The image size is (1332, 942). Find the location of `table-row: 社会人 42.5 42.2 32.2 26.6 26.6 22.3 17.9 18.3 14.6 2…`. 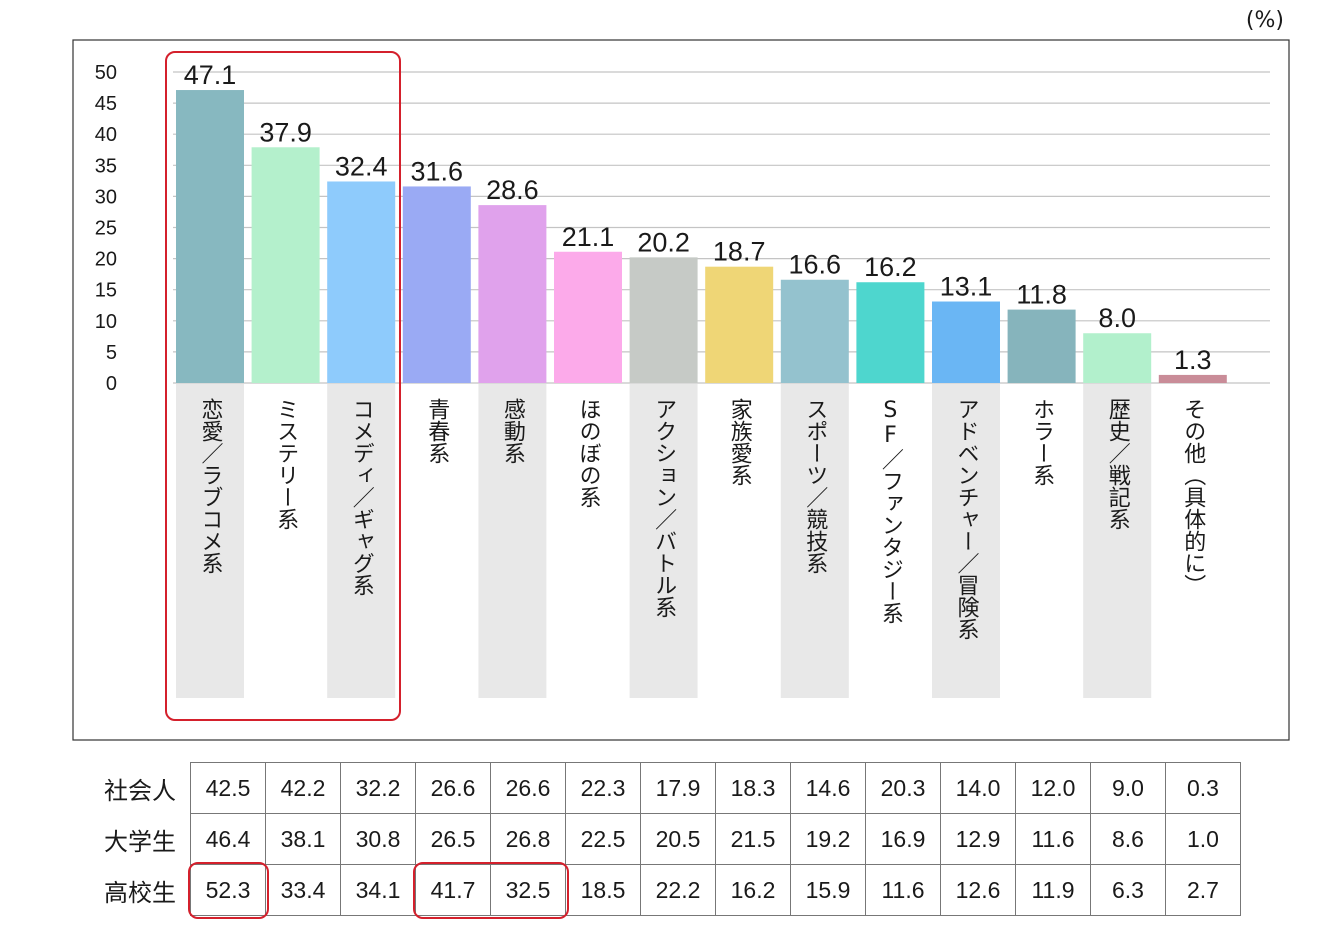

table-row: 社会人 42.5 42.2 32.2 26.6 26.6 22.3 17.9 18.3 14.6 2… is located at coordinates (658, 788).